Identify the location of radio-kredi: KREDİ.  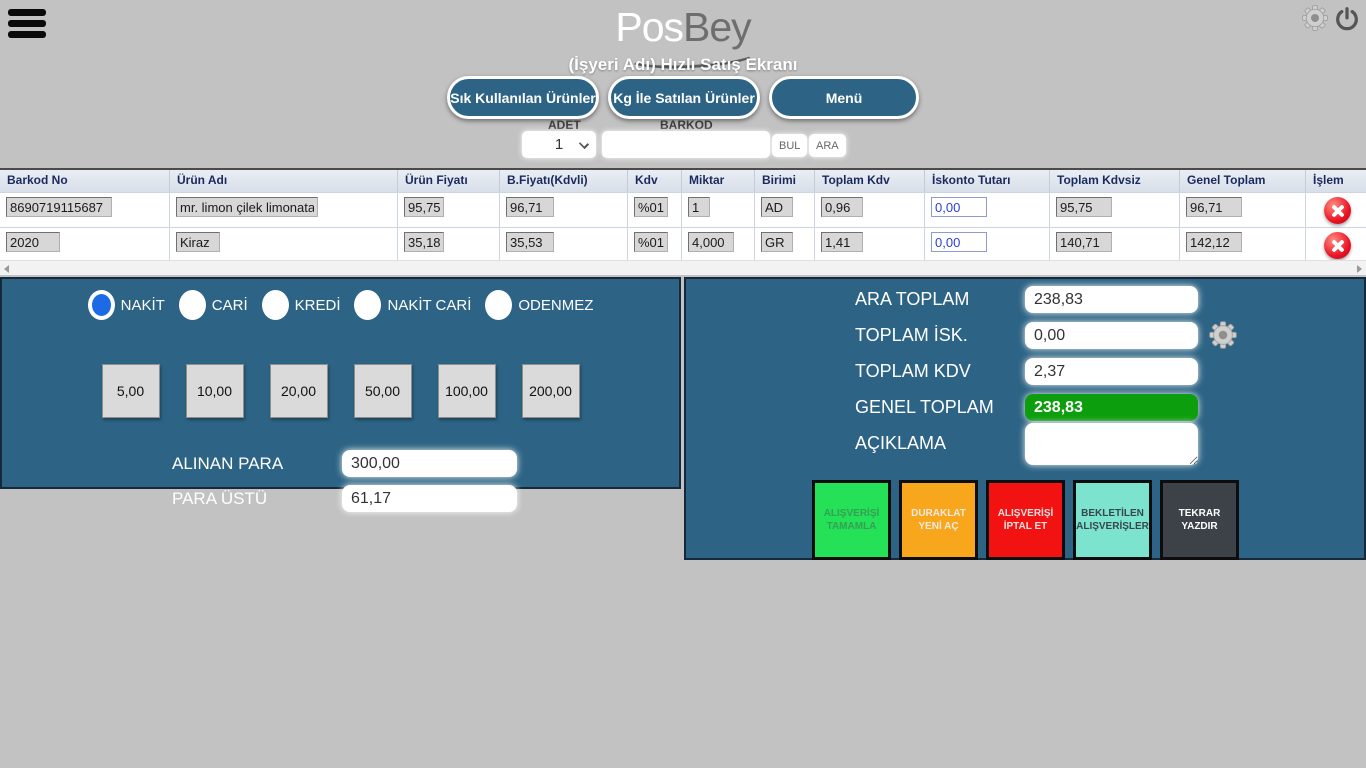
(301, 305).